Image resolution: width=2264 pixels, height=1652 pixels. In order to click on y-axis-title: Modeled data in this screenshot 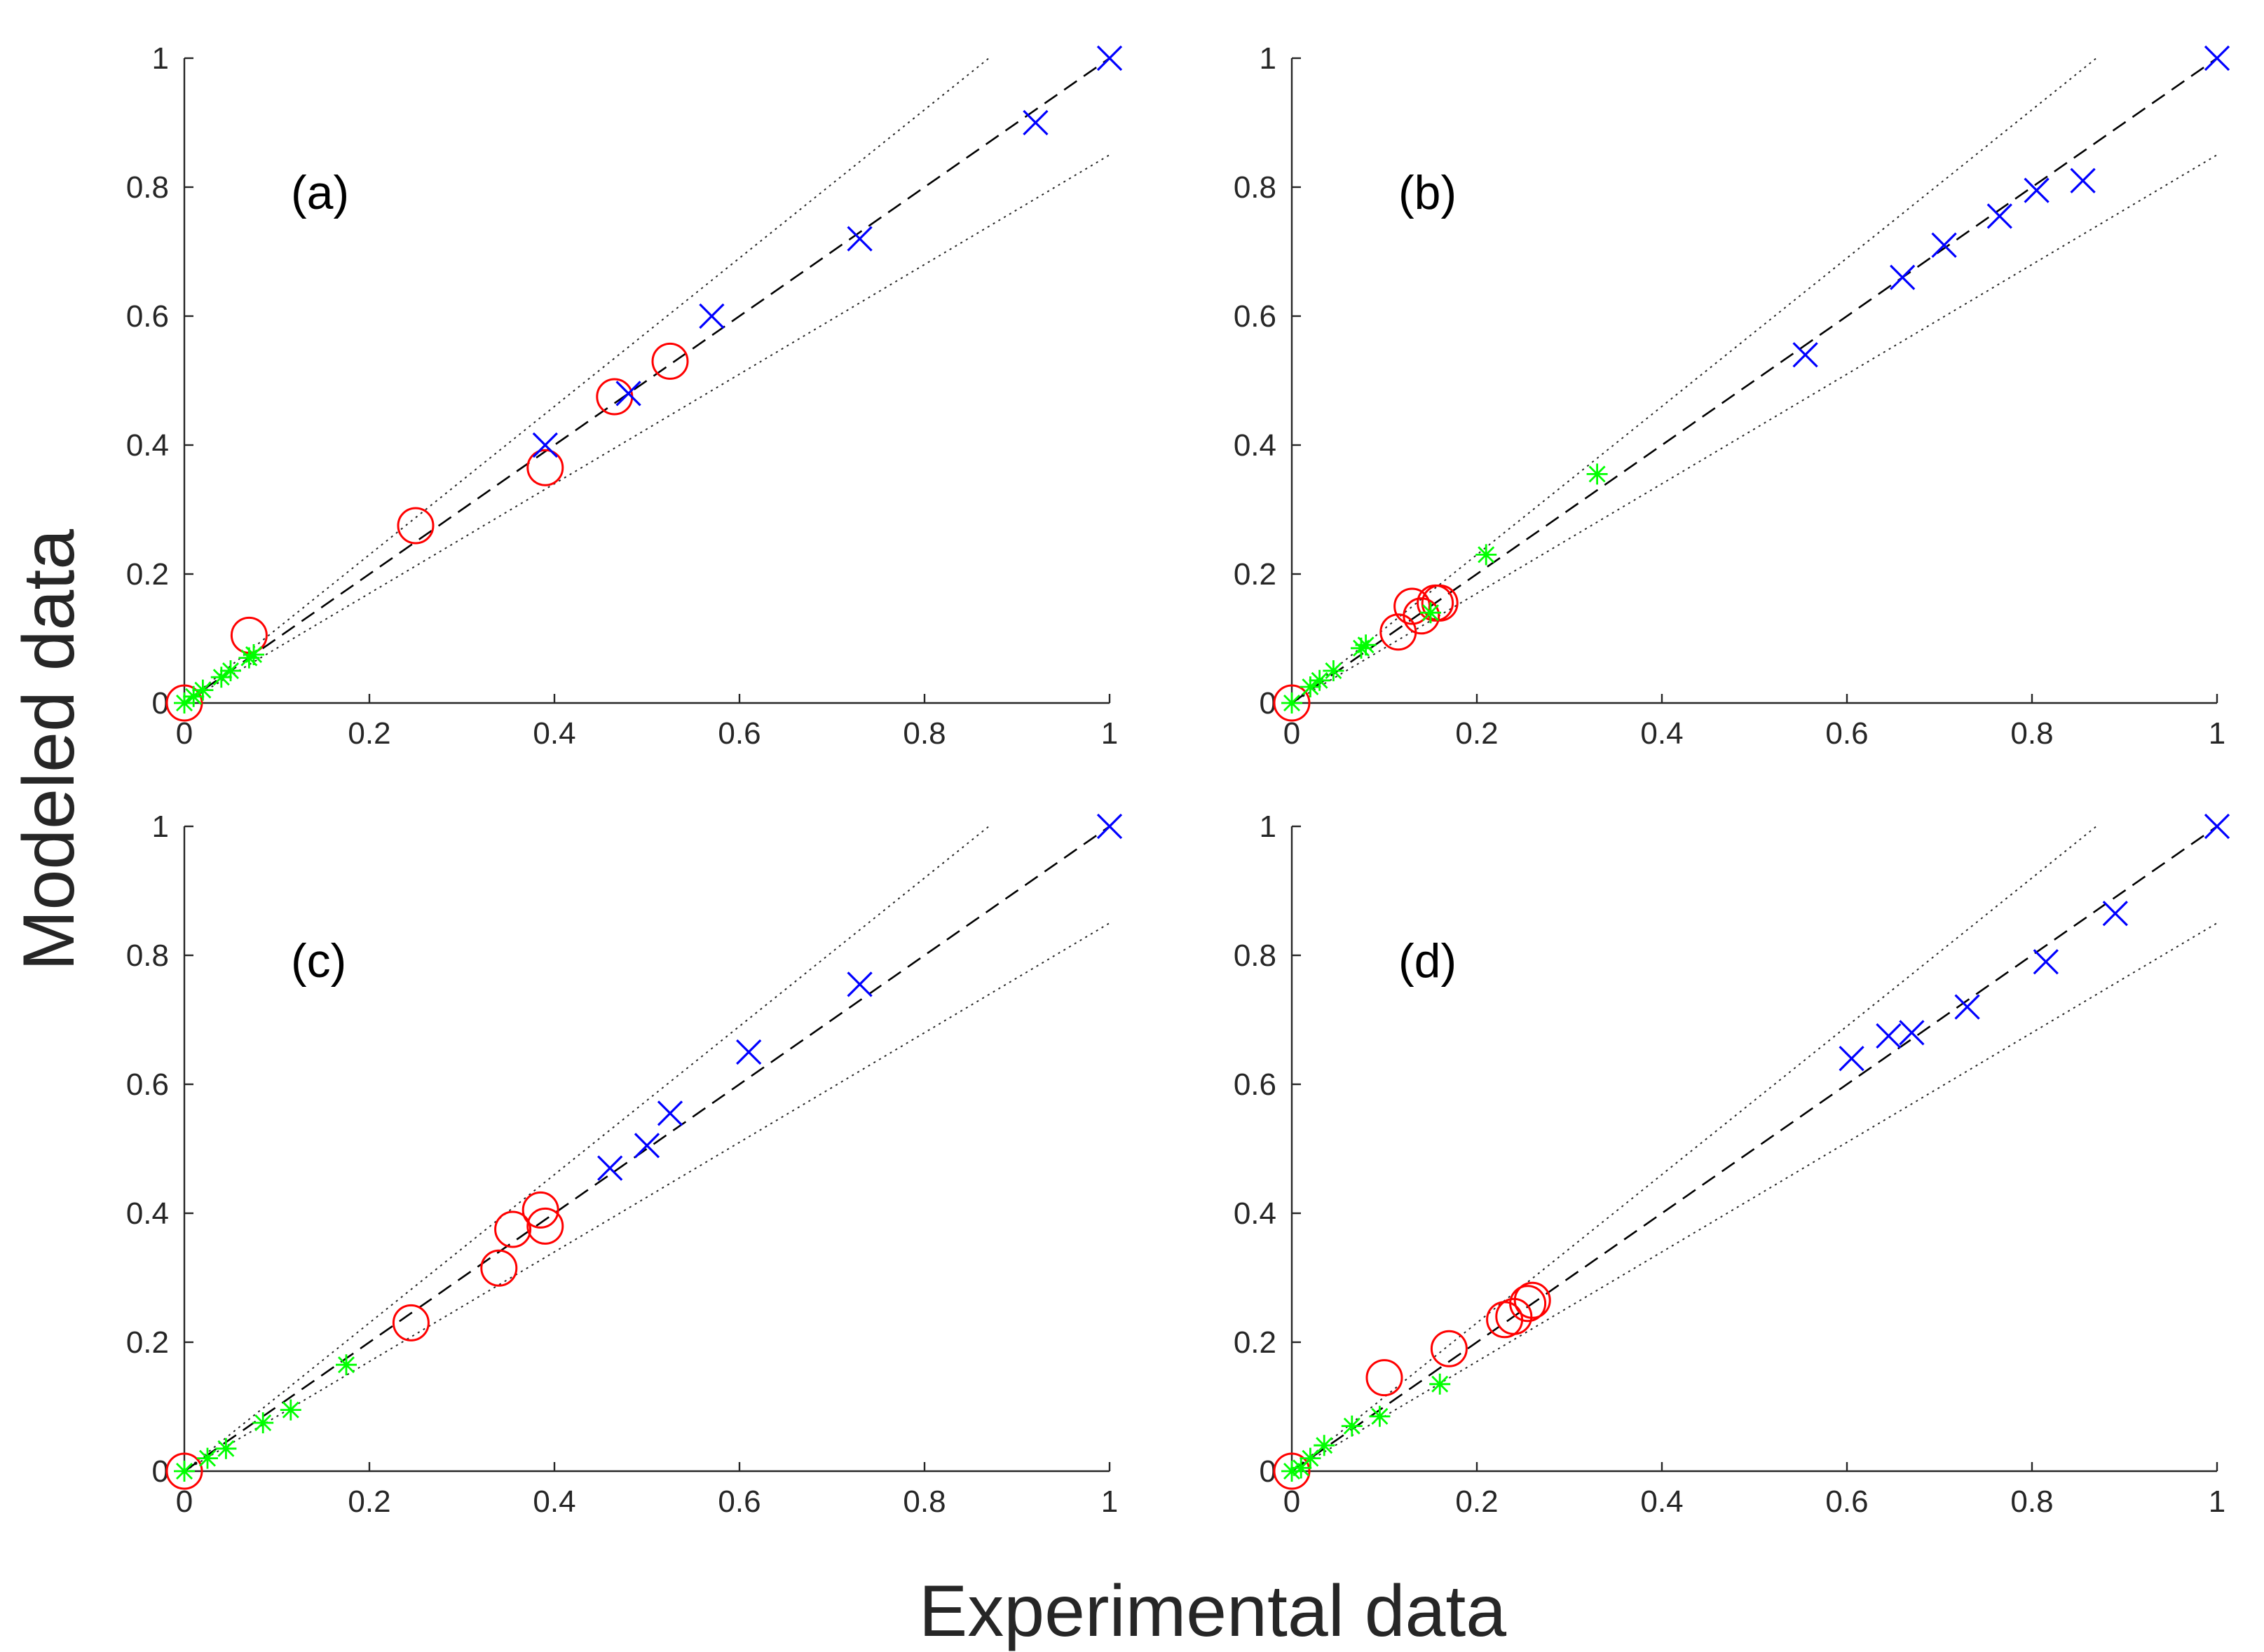, I will do `click(49, 750)`.